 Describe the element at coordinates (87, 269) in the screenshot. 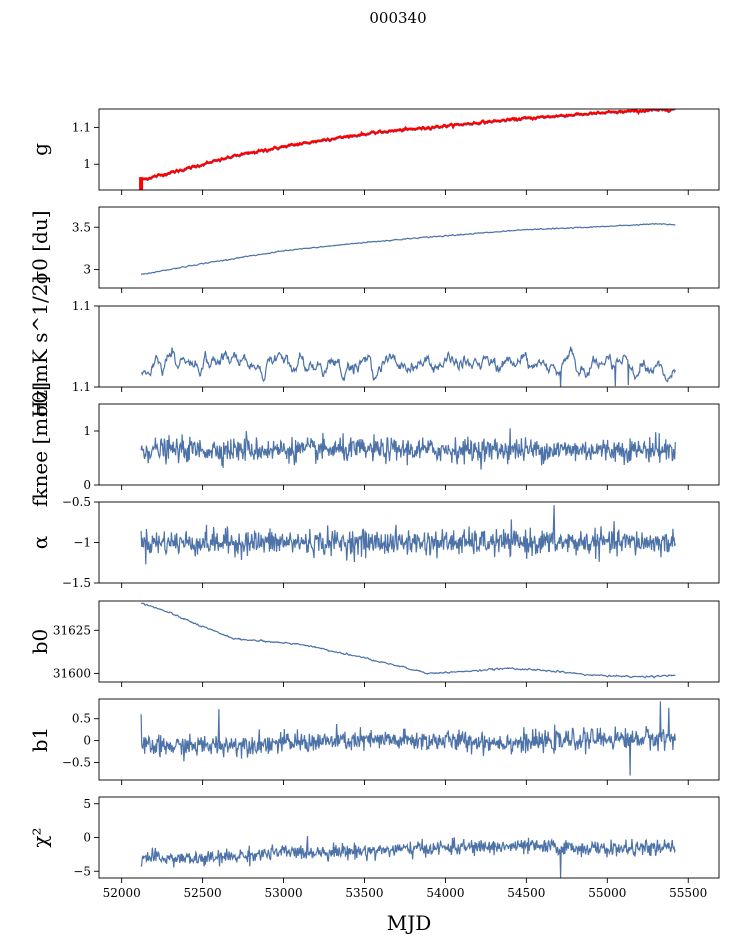

I see `y-tick-label: 3` at that location.